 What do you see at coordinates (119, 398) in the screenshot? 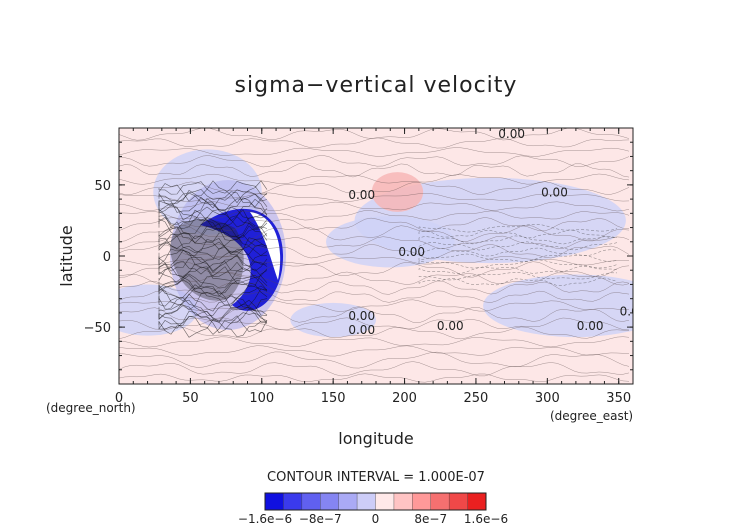
I see `x-tick-label: 0` at bounding box center [119, 398].